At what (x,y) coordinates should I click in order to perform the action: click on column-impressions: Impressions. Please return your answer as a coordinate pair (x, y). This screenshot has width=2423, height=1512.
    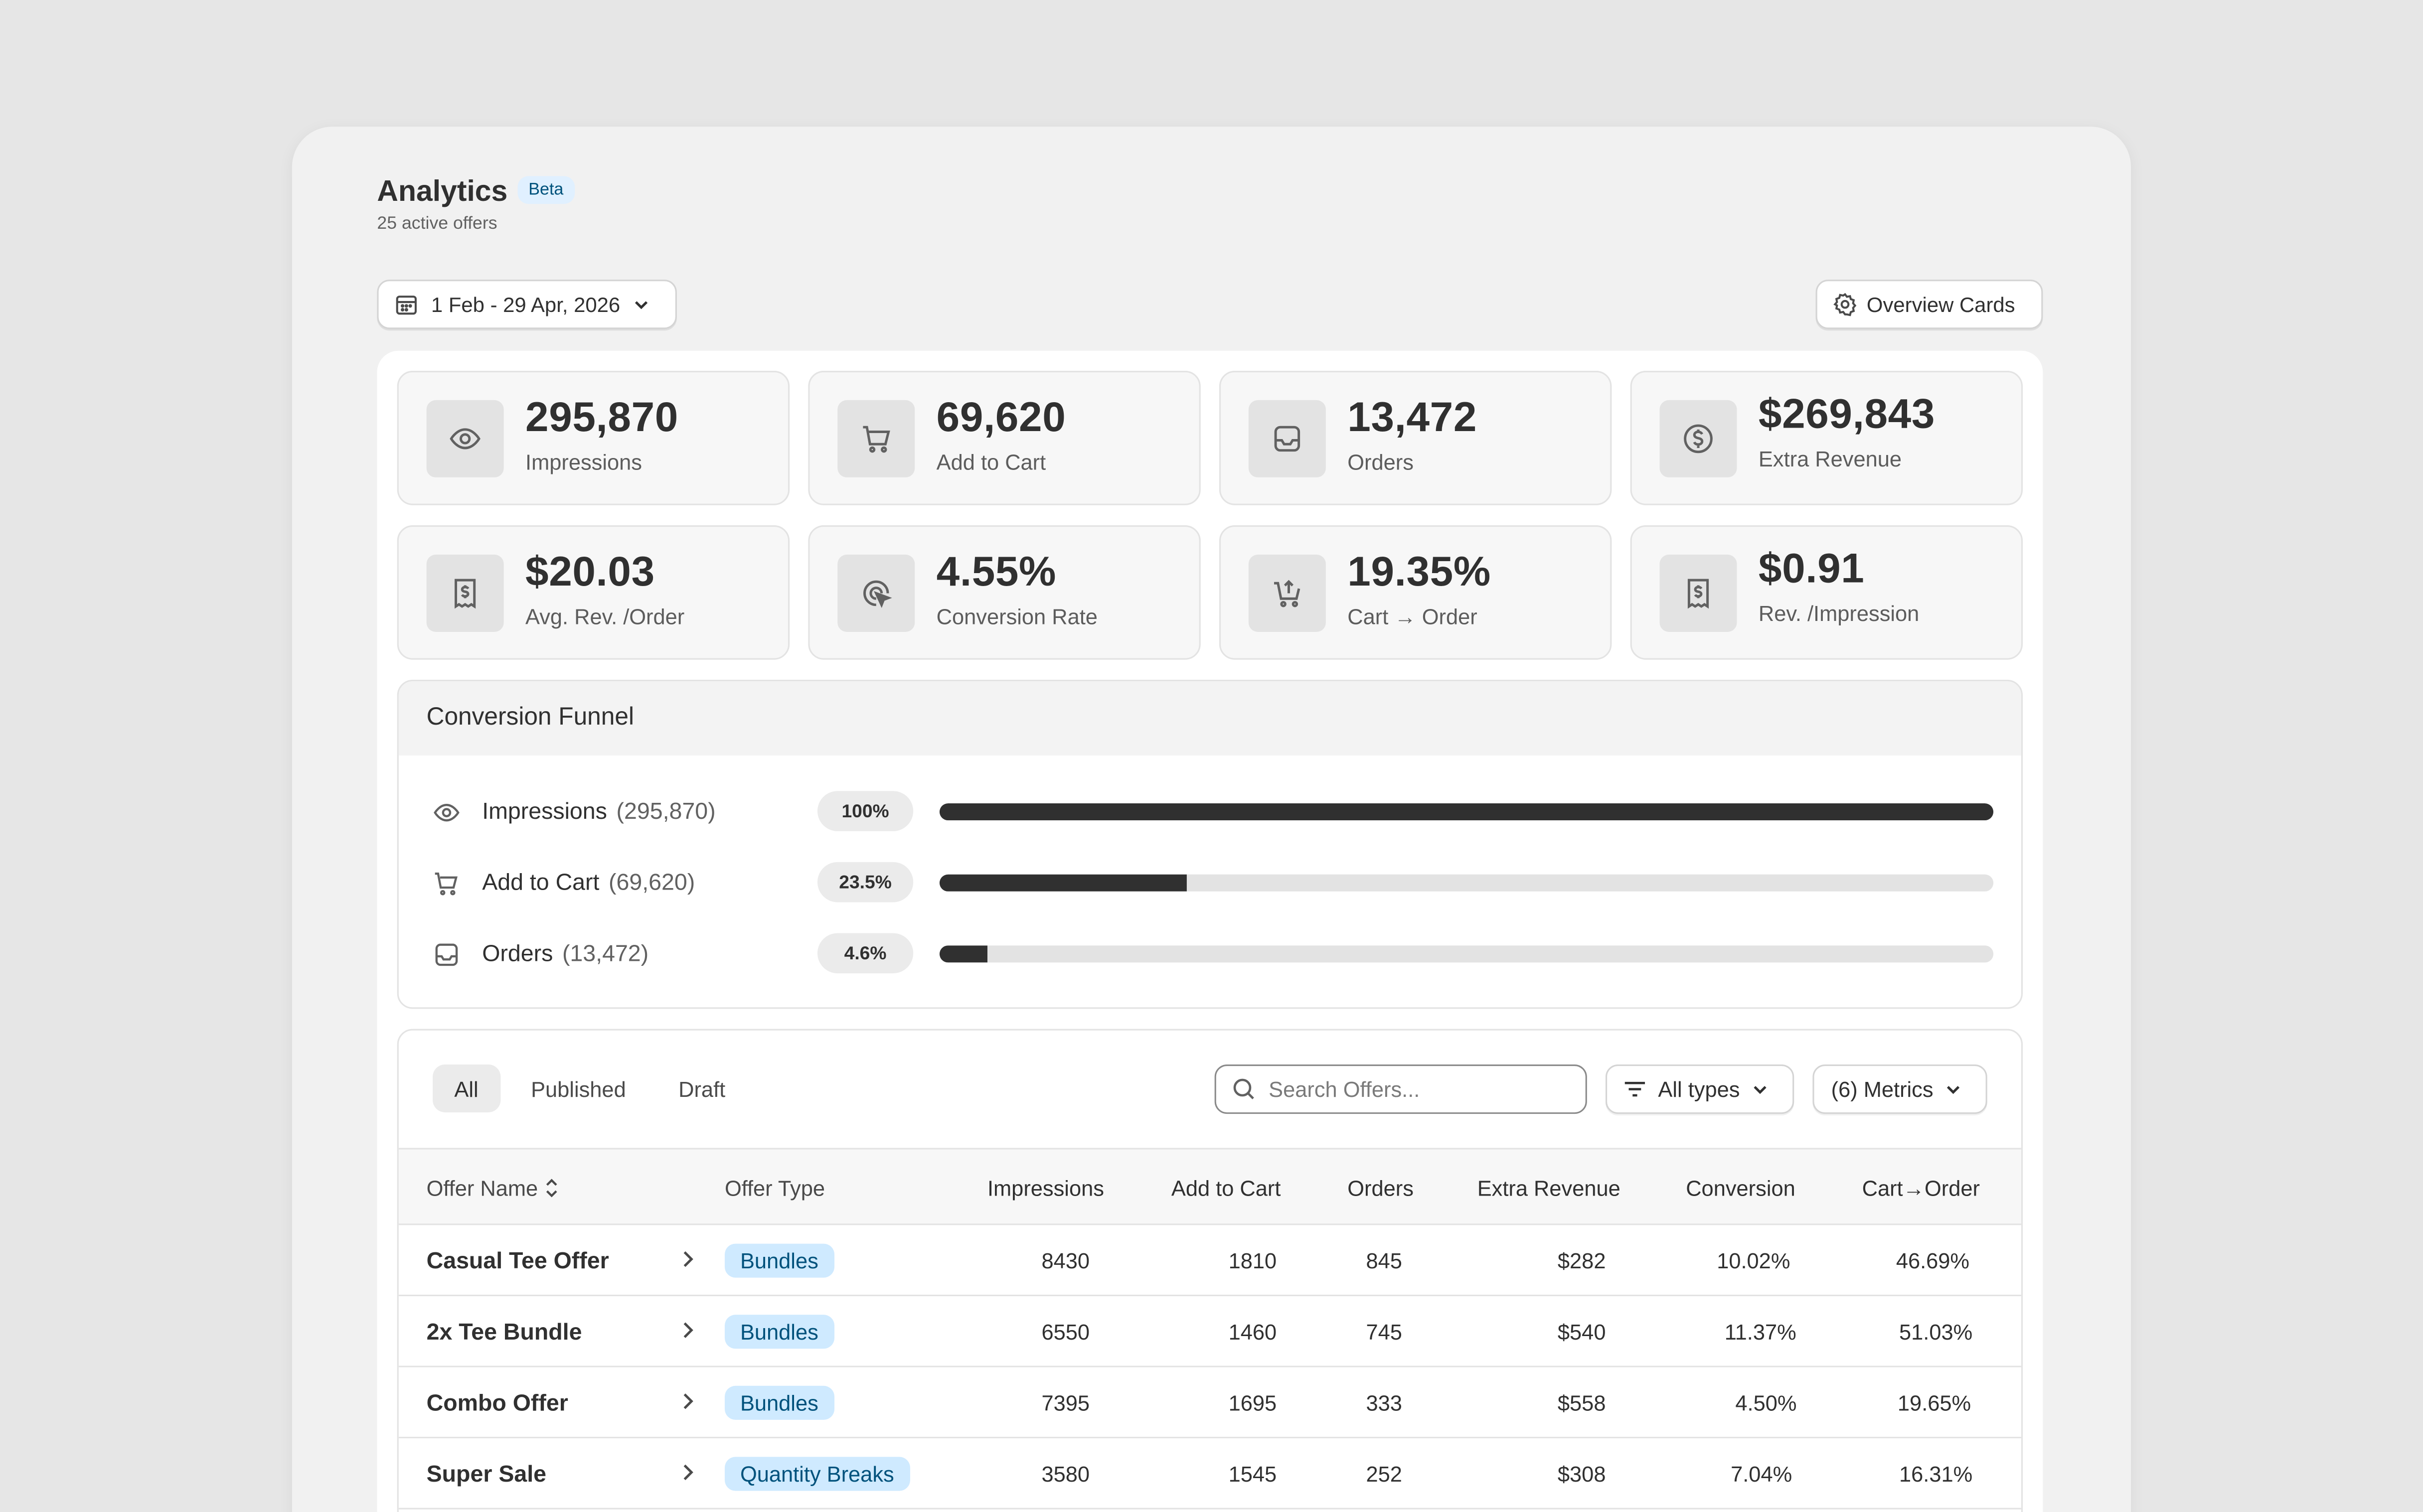
    Looking at the image, I should click on (1045, 1189).